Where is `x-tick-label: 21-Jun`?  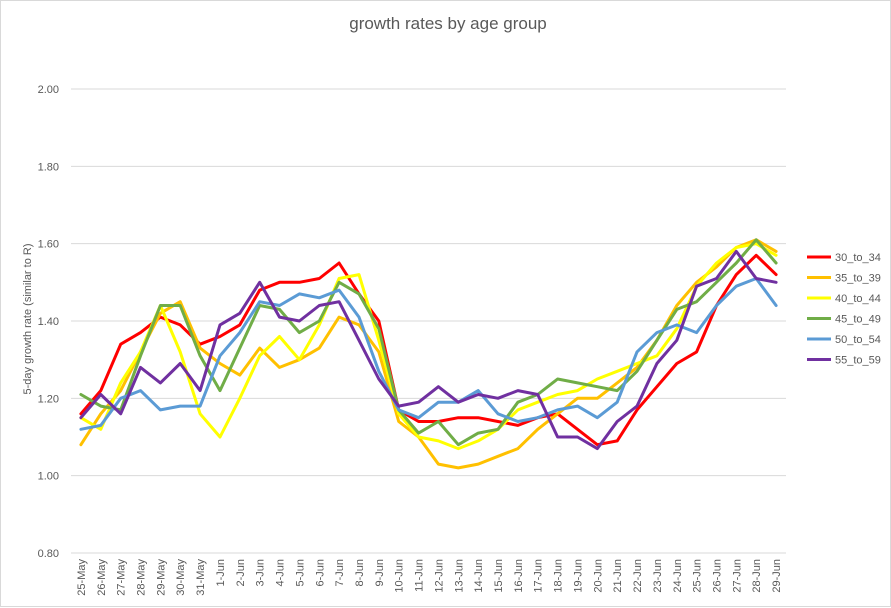
x-tick-label: 21-Jun is located at coordinates (618, 576).